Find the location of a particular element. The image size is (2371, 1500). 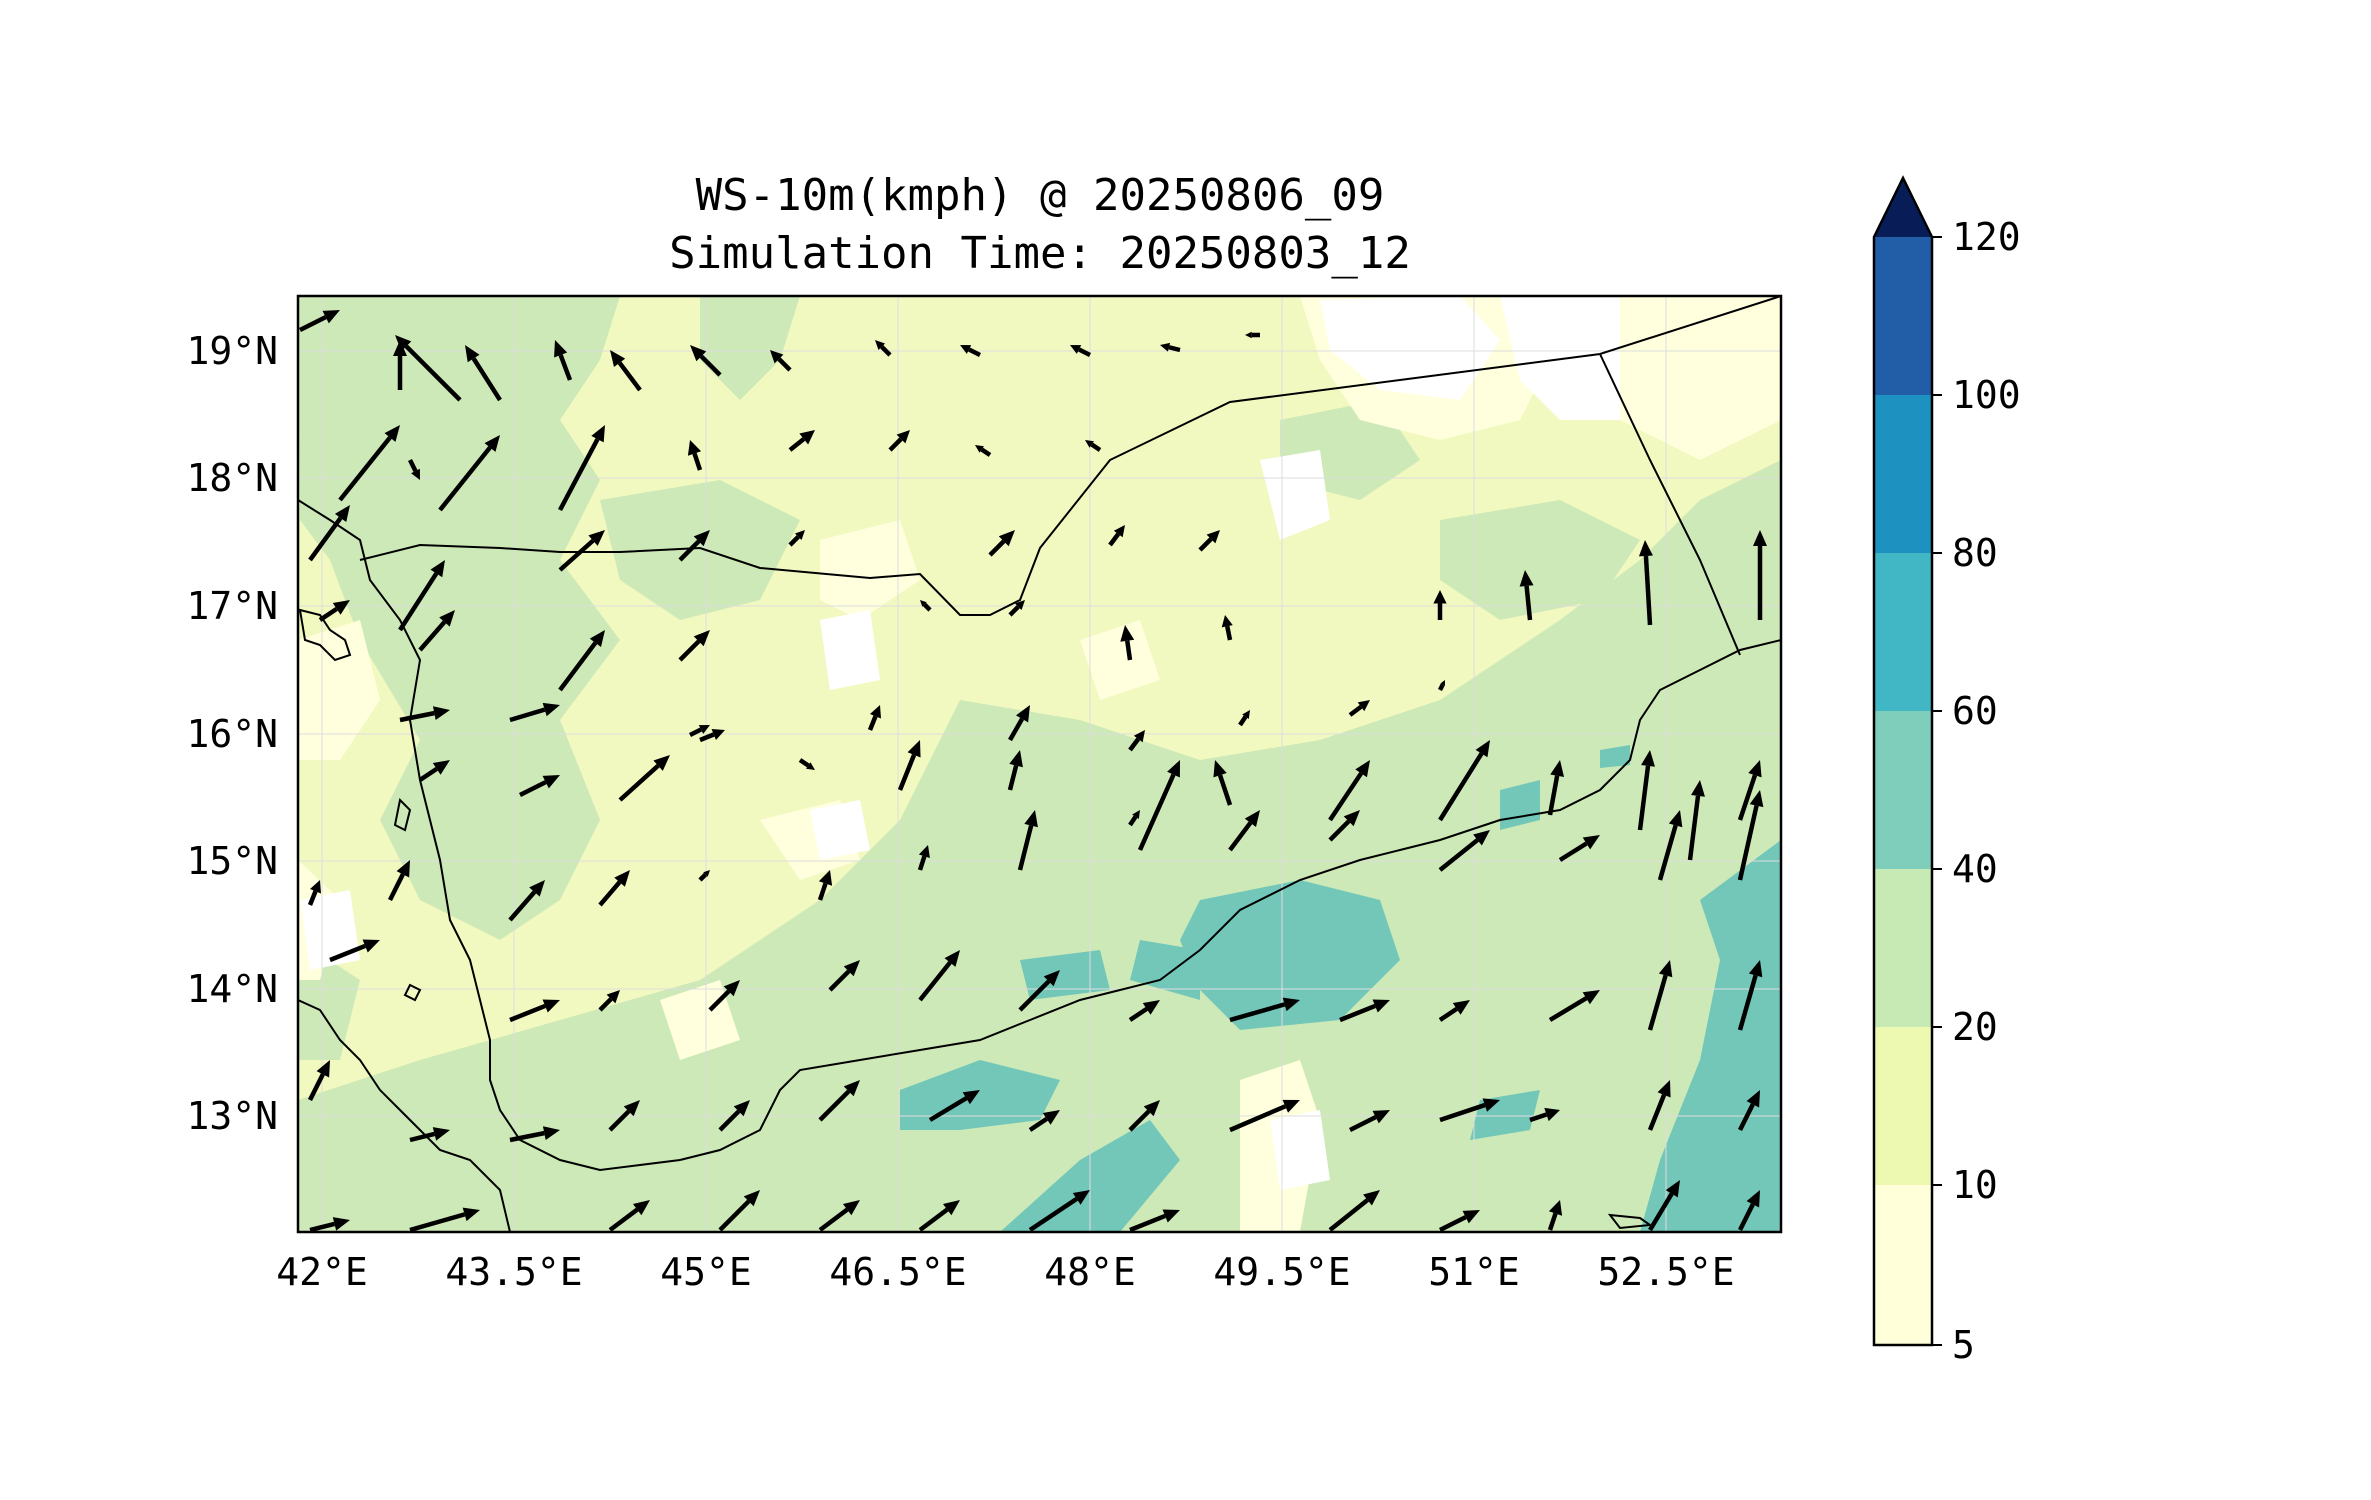

map-subtitle: Simulation Time: 20250803_12 is located at coordinates (1040, 253).